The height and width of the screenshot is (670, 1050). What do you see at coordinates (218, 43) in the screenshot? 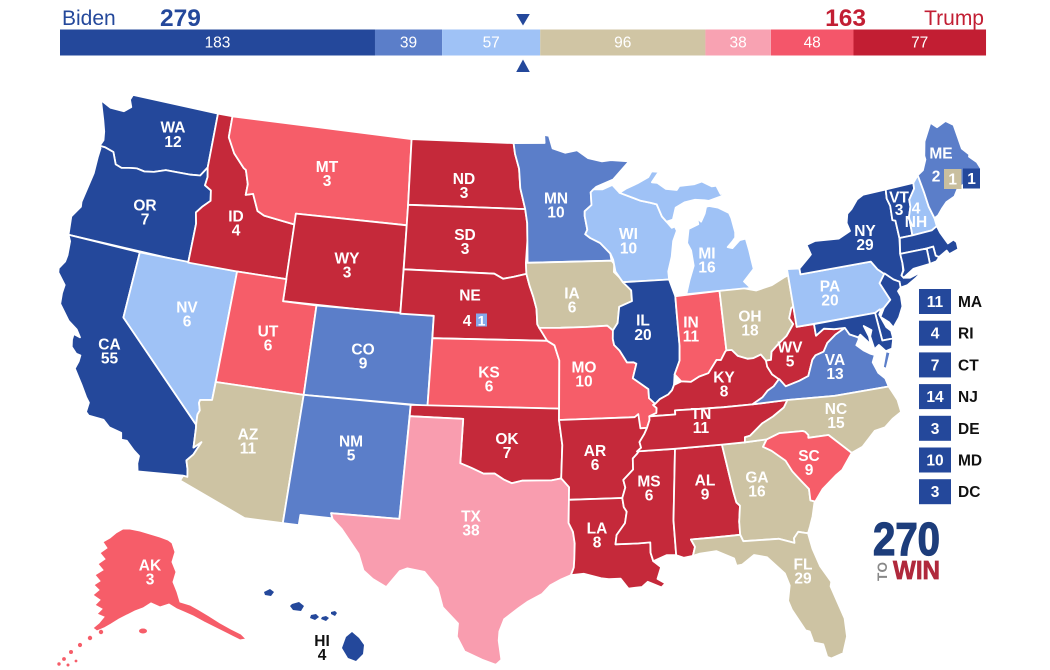
I see `svg-text: 183` at bounding box center [218, 43].